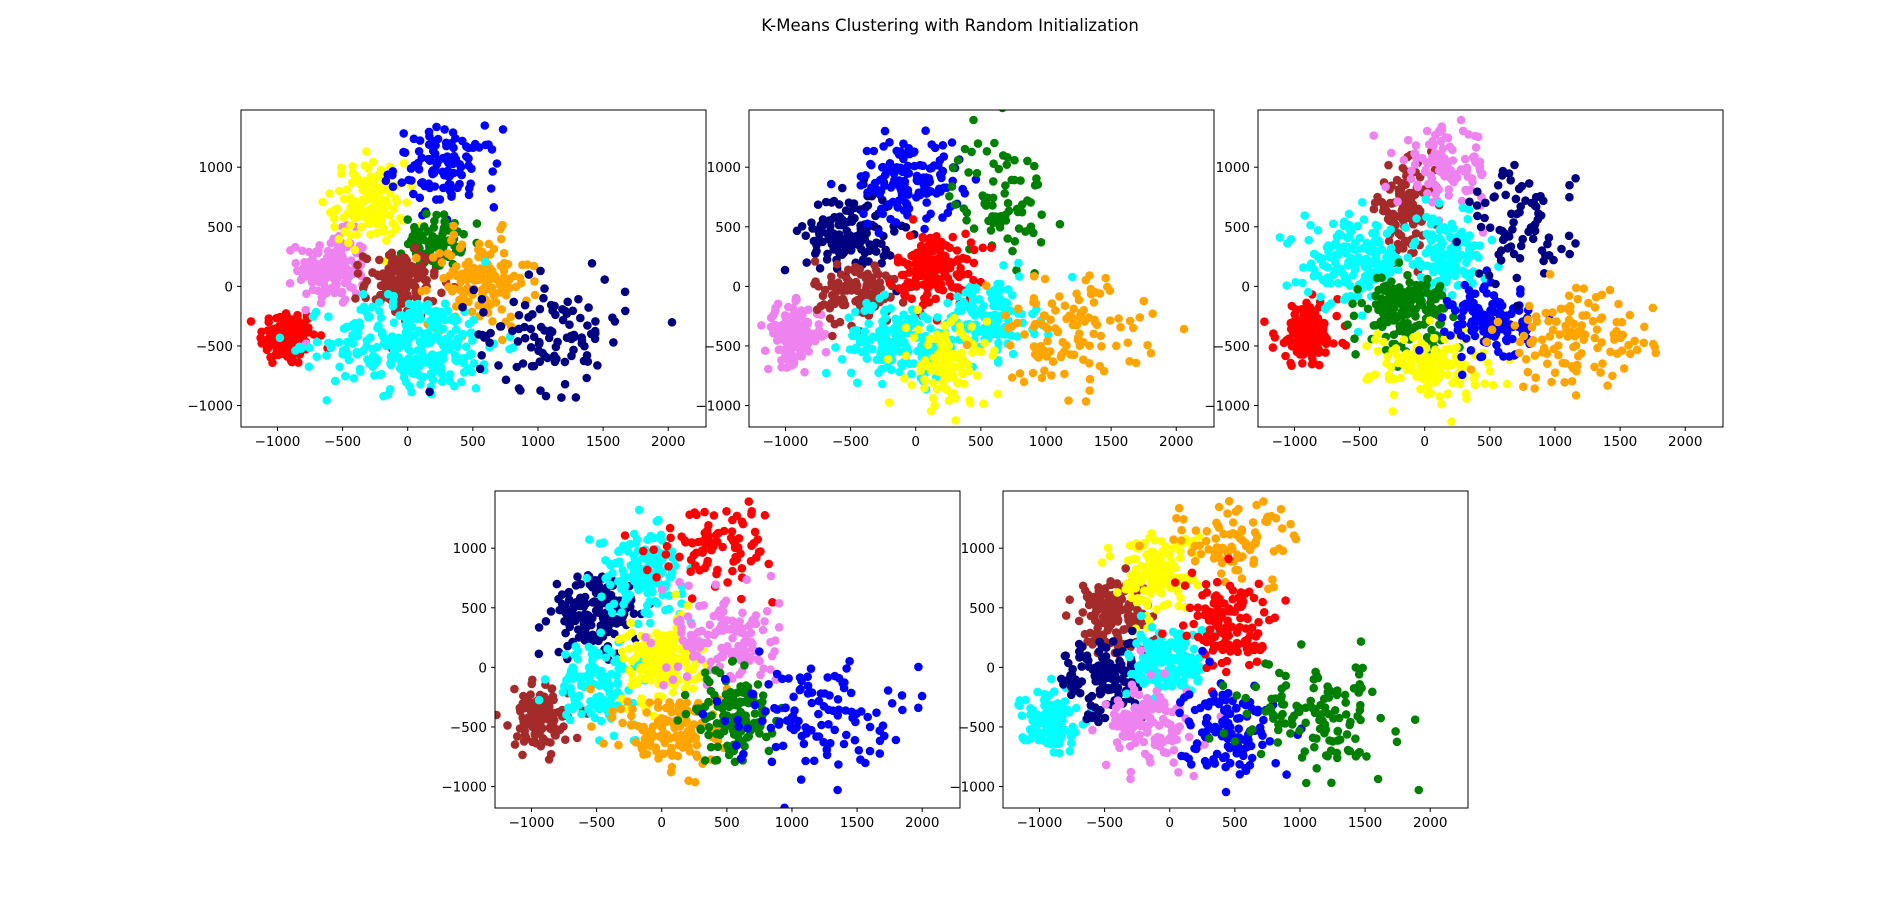  What do you see at coordinates (1460, 270) in the screenshot?
I see `scatter-points` at bounding box center [1460, 270].